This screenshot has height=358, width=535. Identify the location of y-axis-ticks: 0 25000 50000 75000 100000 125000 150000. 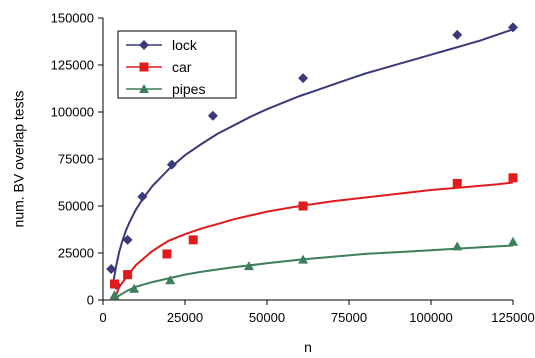
(77, 159).